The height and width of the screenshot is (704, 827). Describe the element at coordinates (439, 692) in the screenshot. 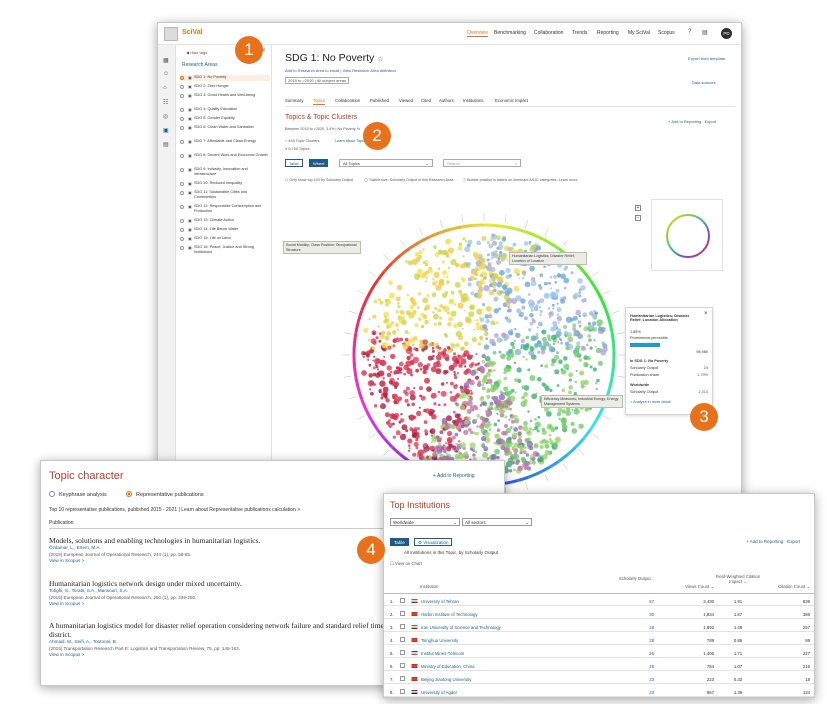

I see `institution-name: University of Agder` at that location.